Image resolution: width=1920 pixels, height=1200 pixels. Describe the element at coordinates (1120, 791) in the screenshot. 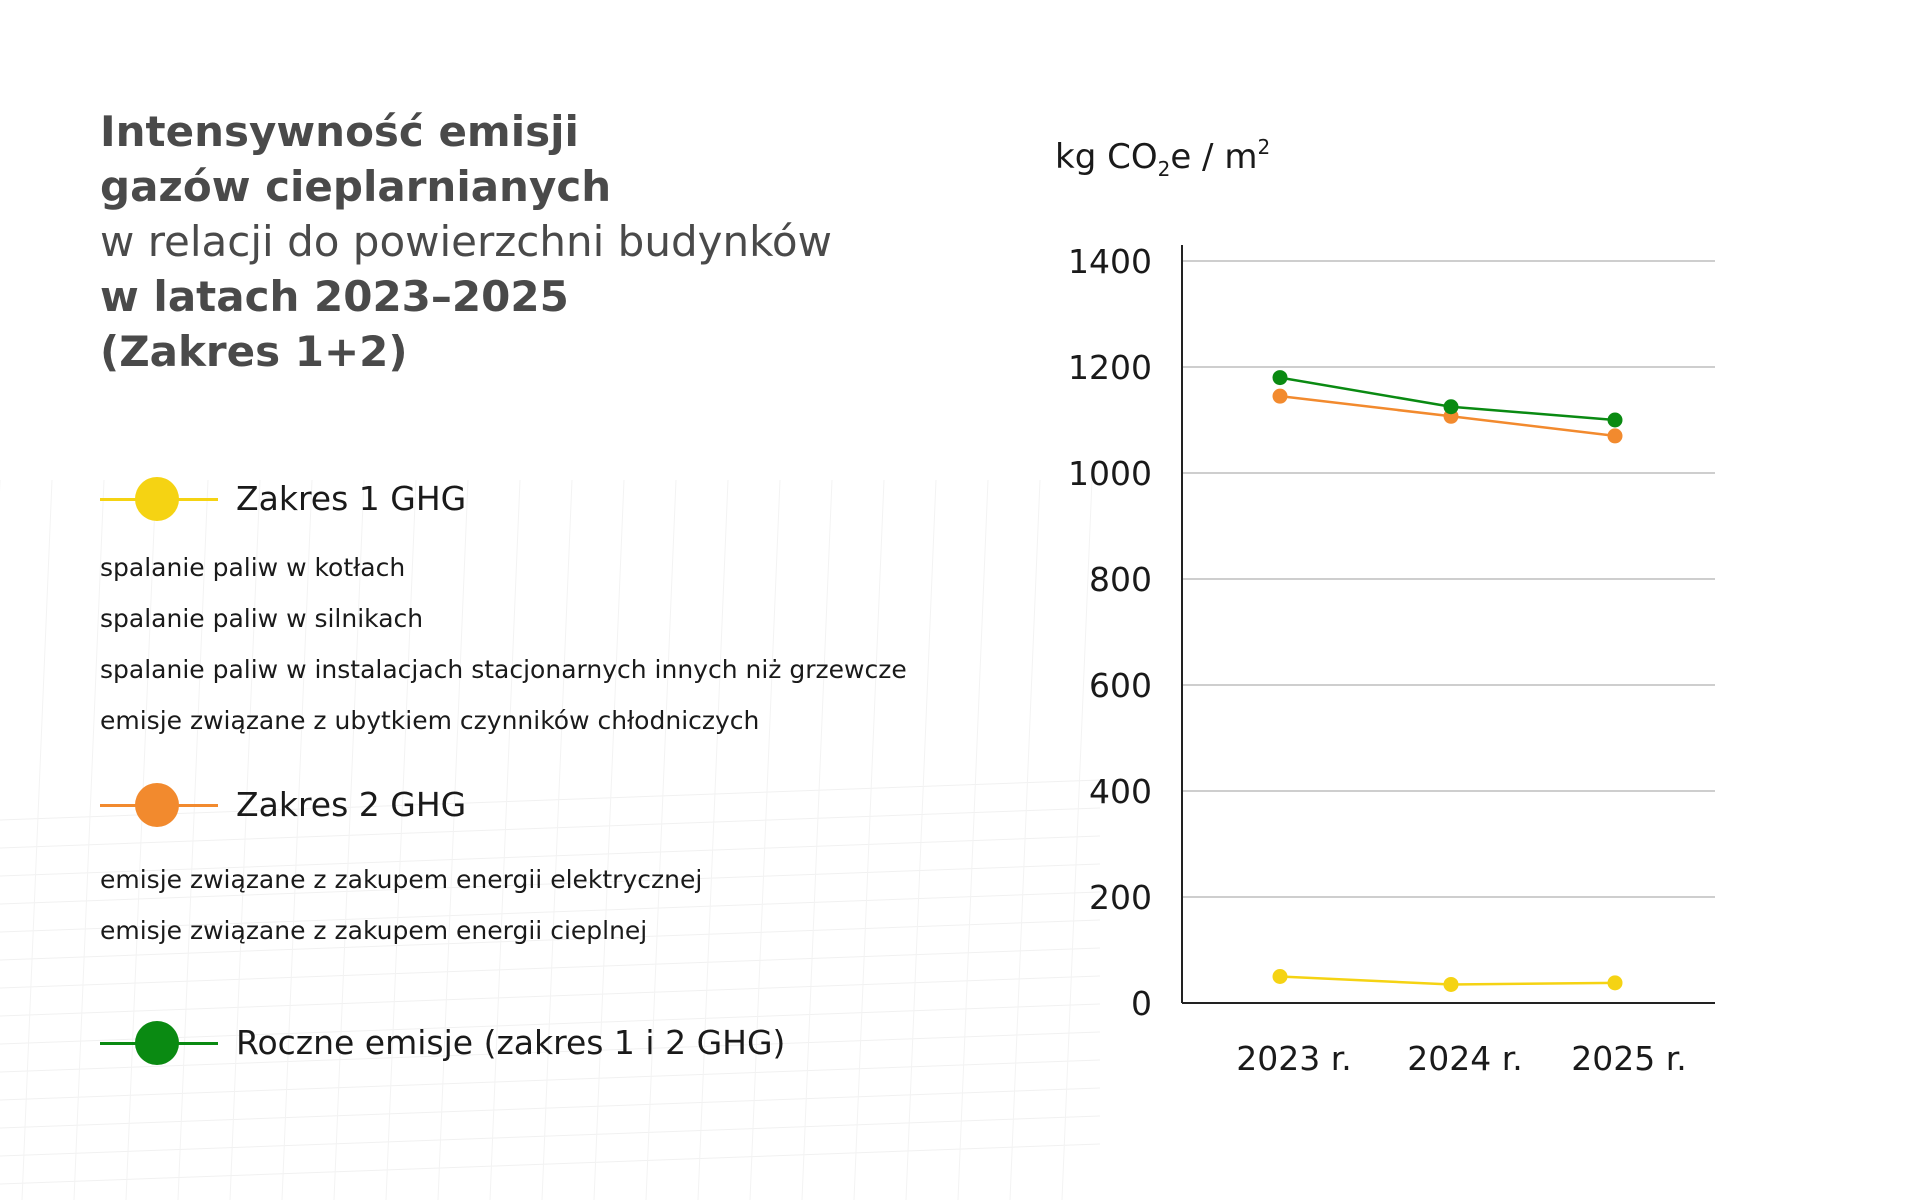

I see `y-tick-label: 400` at that location.